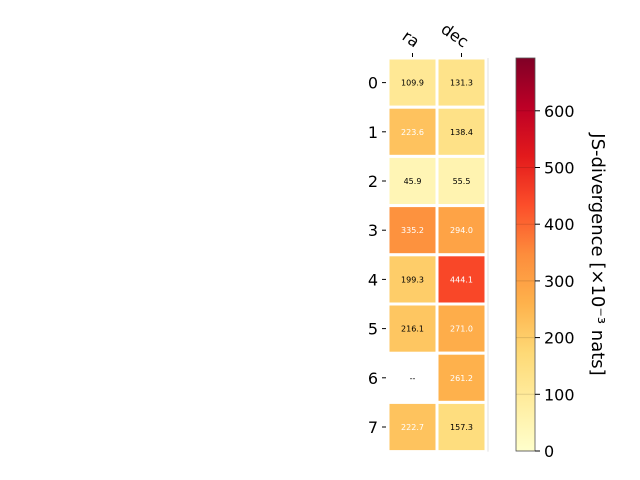  I want to click on cell-value-label: 216.1, so click(412, 329).